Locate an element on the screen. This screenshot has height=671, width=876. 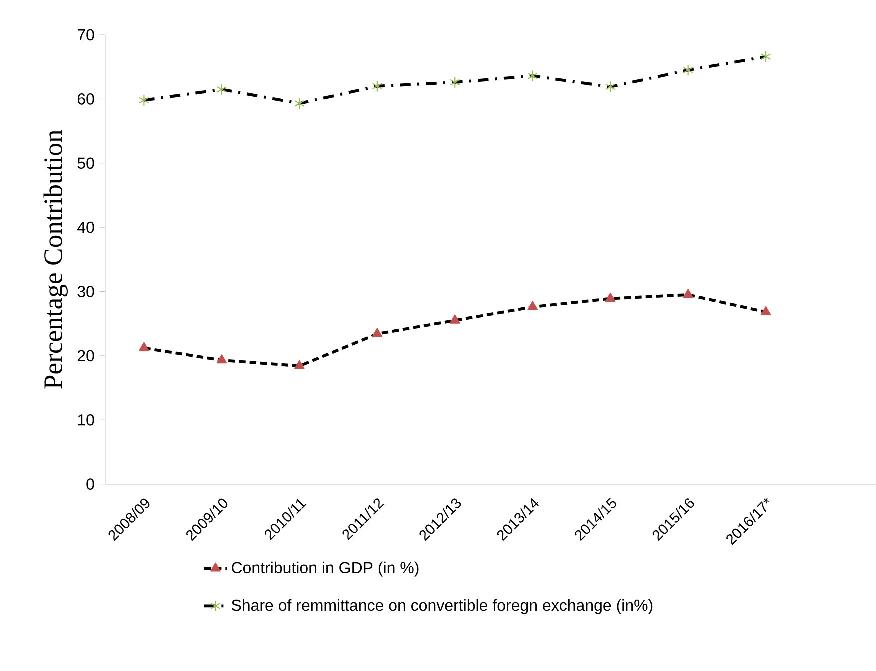
y-tick-label: 0 is located at coordinates (90, 484).